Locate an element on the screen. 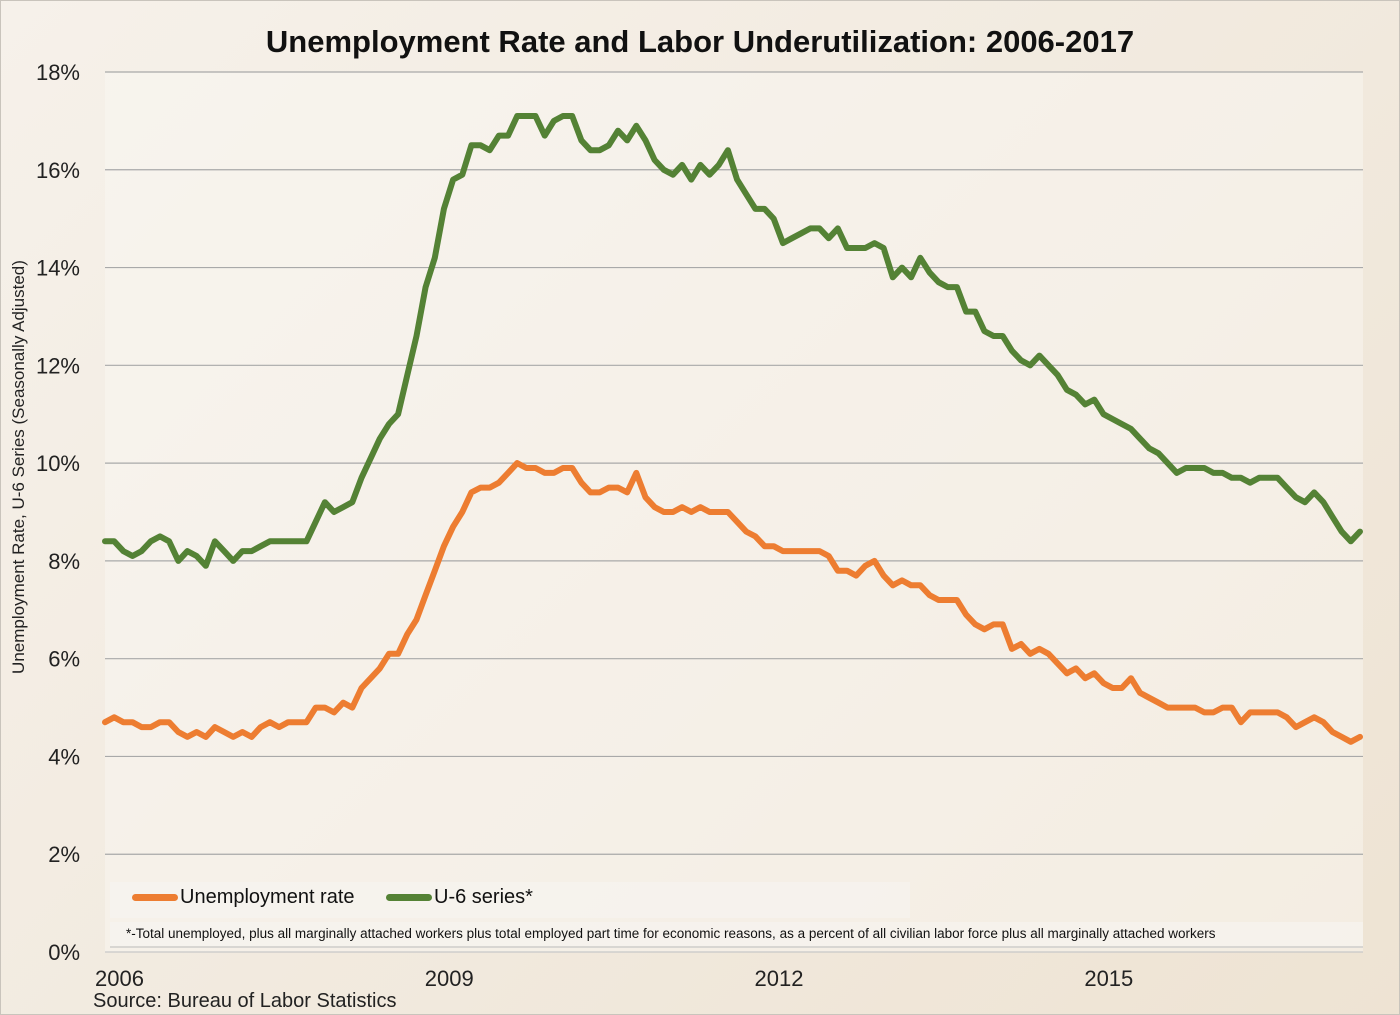  source-note: Source: Bureau of Labor Statistics is located at coordinates (245, 1001).